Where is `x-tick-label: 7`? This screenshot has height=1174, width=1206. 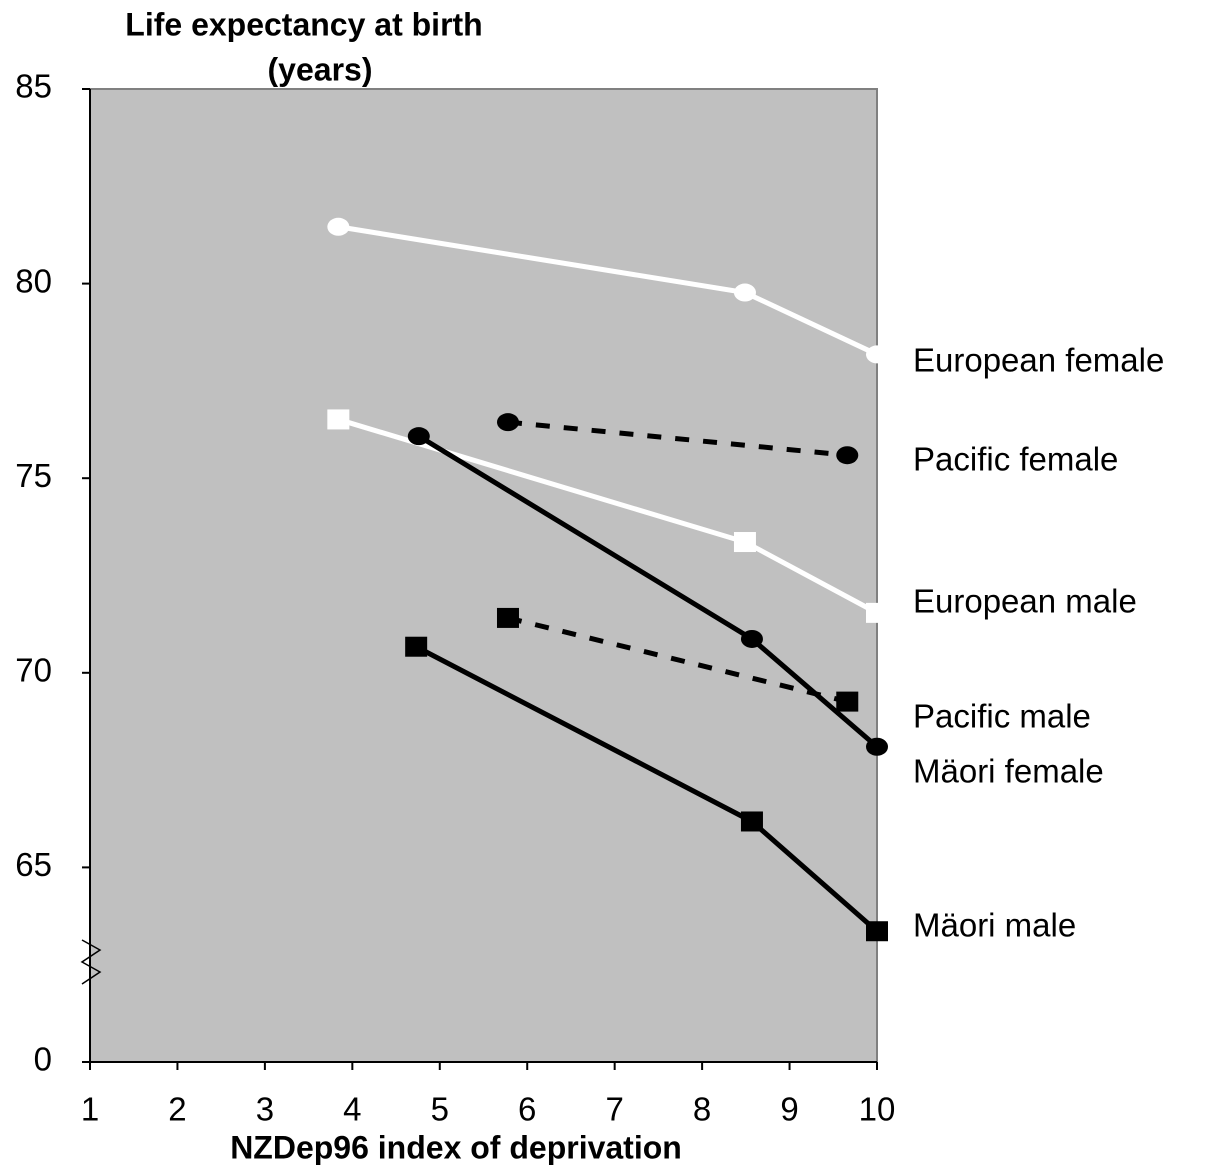 x-tick-label: 7 is located at coordinates (614, 1109).